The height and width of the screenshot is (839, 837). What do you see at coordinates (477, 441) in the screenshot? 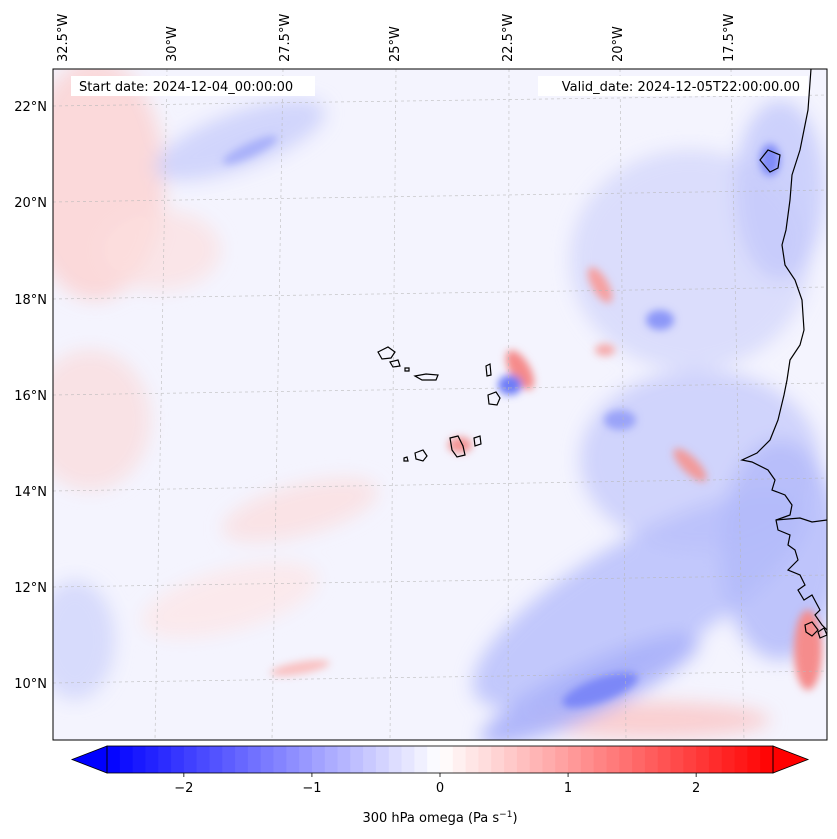
I see `cape-verde-maio` at bounding box center [477, 441].